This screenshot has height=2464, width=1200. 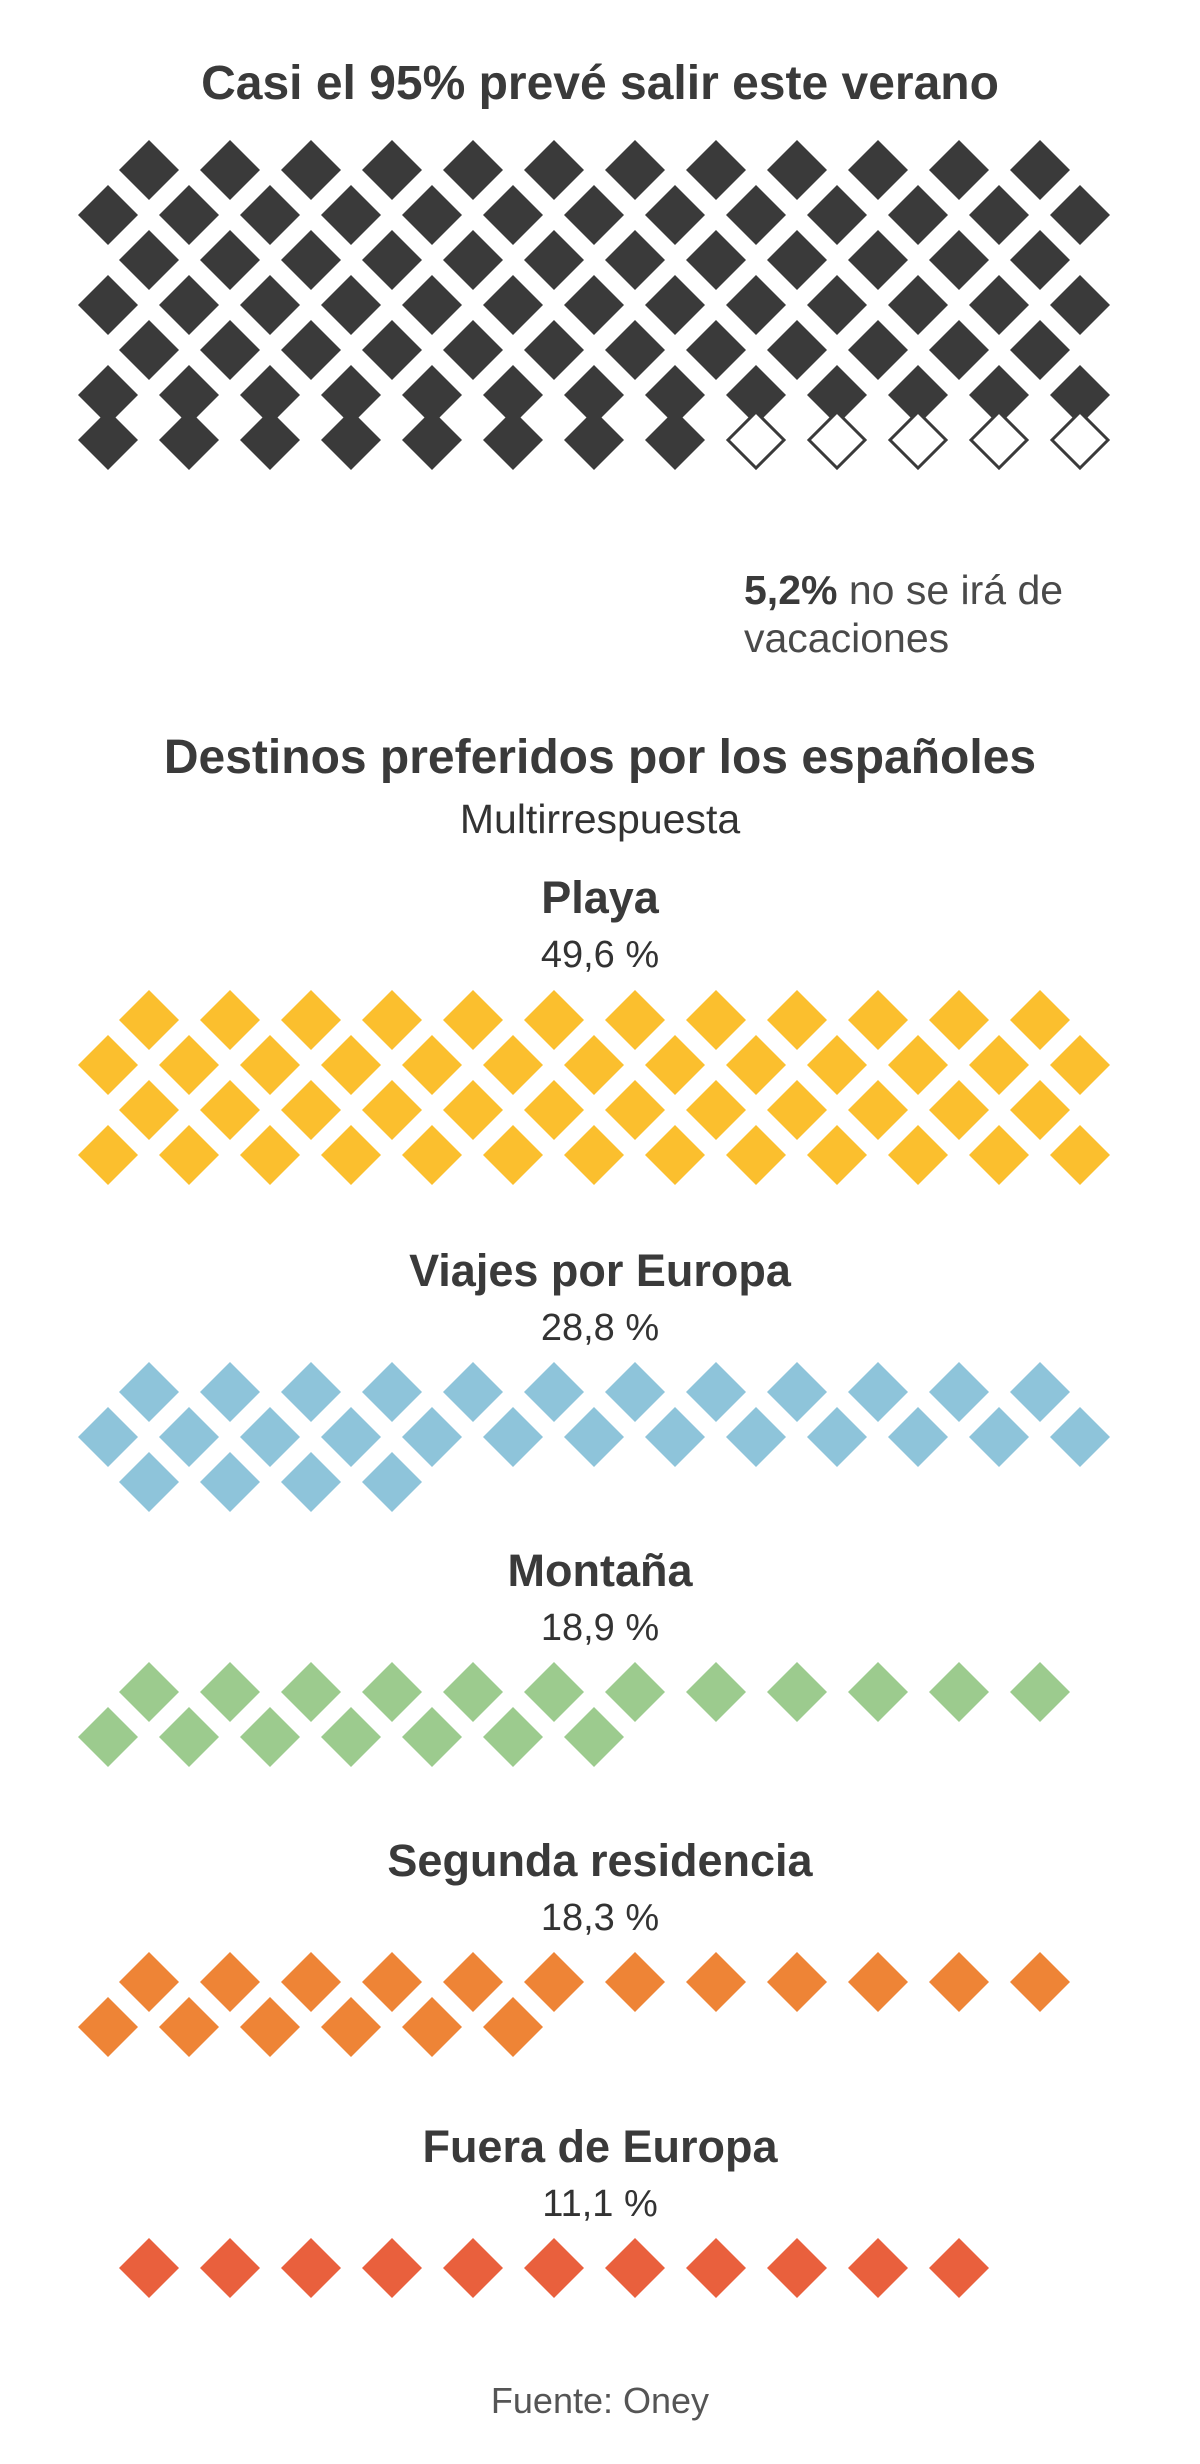 I want to click on category-value: 18,3 %, so click(x=600, y=1918).